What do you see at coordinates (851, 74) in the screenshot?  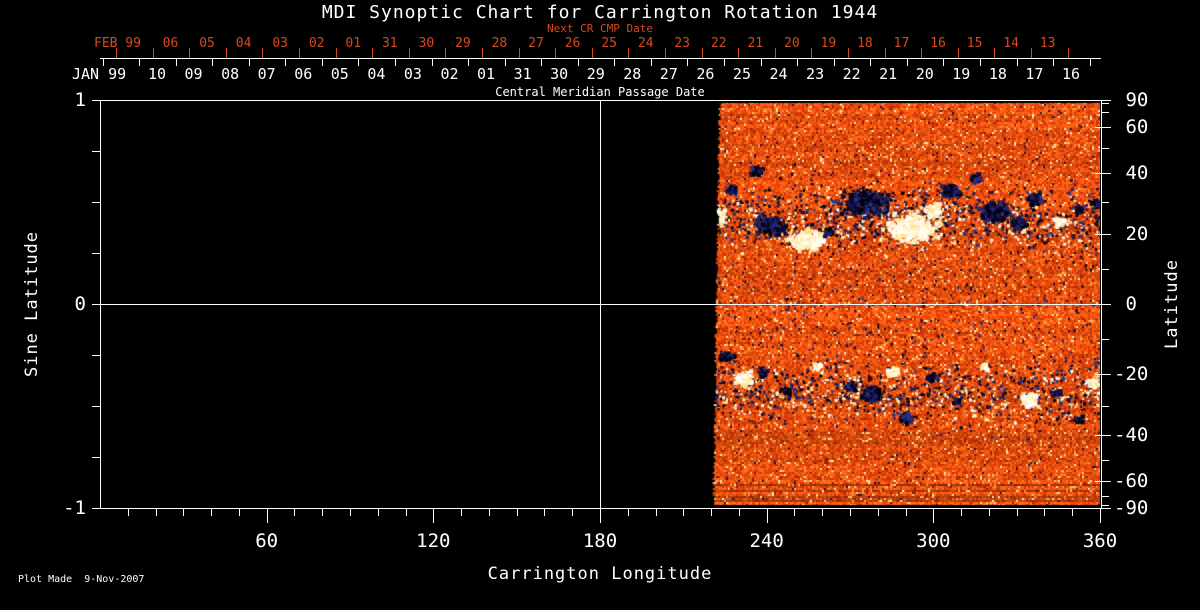 I see `cmp-date-label: 22` at bounding box center [851, 74].